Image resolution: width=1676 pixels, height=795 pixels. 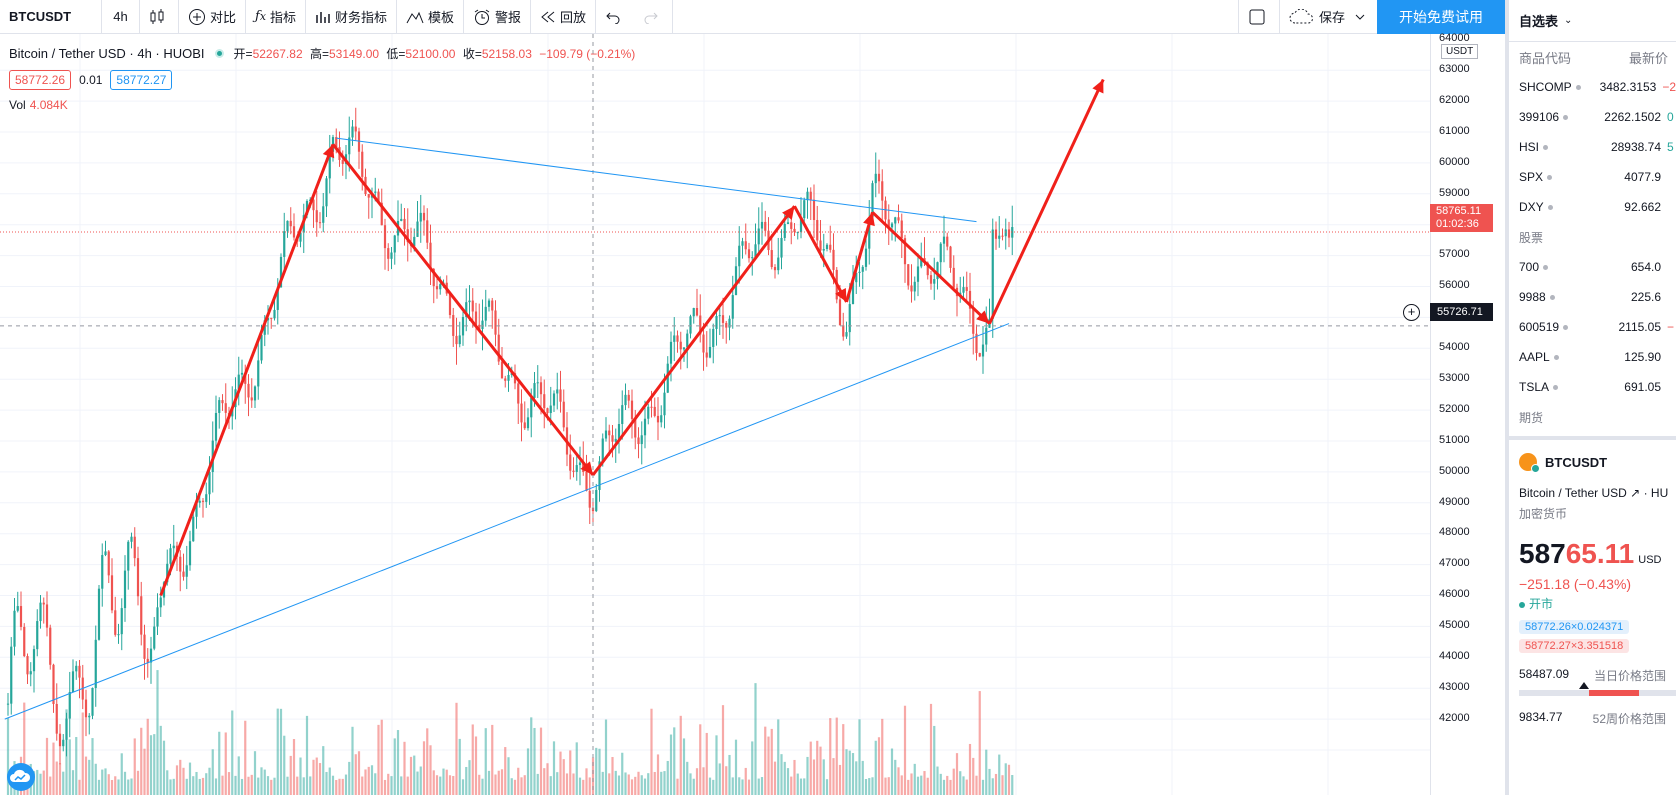 What do you see at coordinates (497, 17) in the screenshot?
I see `alerts-button: 警报` at bounding box center [497, 17].